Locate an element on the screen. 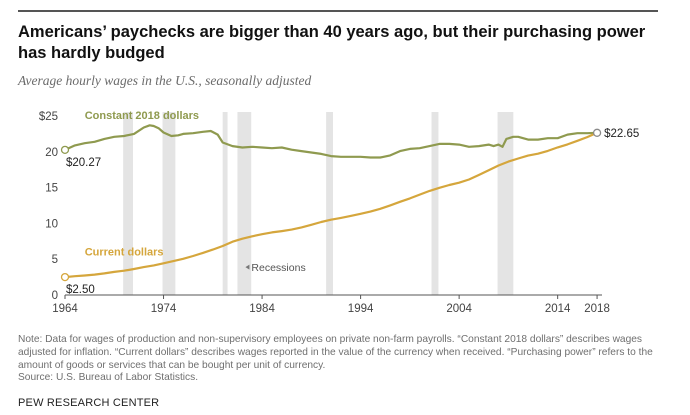  recessions-label: Recessions is located at coordinates (278, 268).